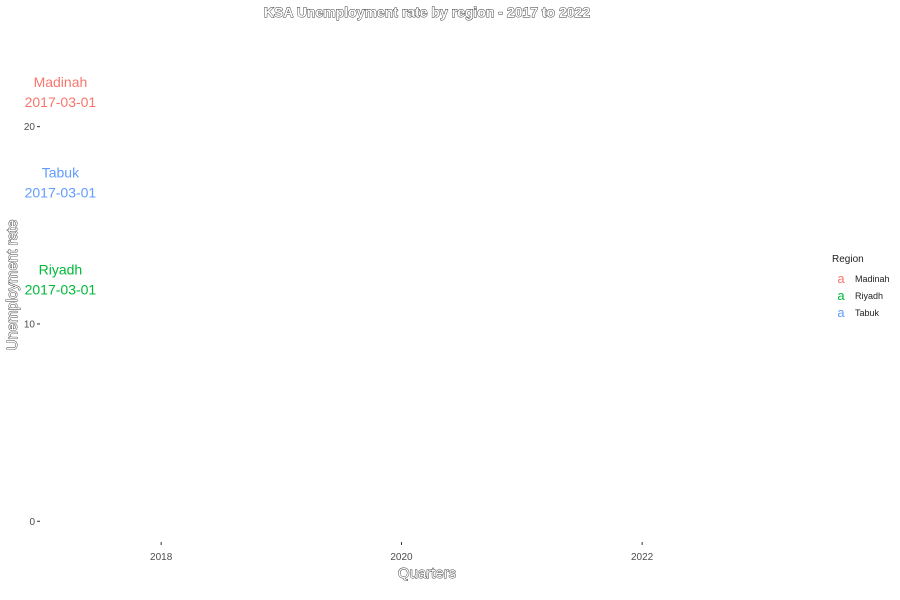 The width and height of the screenshot is (900, 600). Describe the element at coordinates (848, 259) in the screenshot. I see `legend-title: Region` at that location.